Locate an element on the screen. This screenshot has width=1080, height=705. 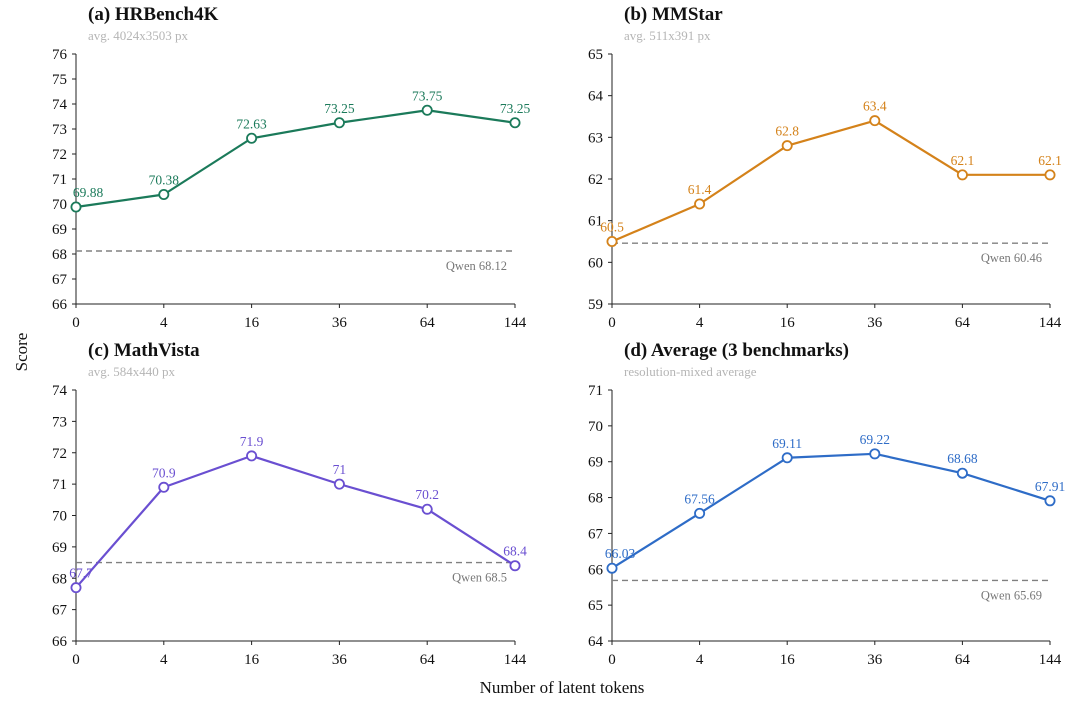
y-tick-label: 59 is located at coordinates (595, 305).